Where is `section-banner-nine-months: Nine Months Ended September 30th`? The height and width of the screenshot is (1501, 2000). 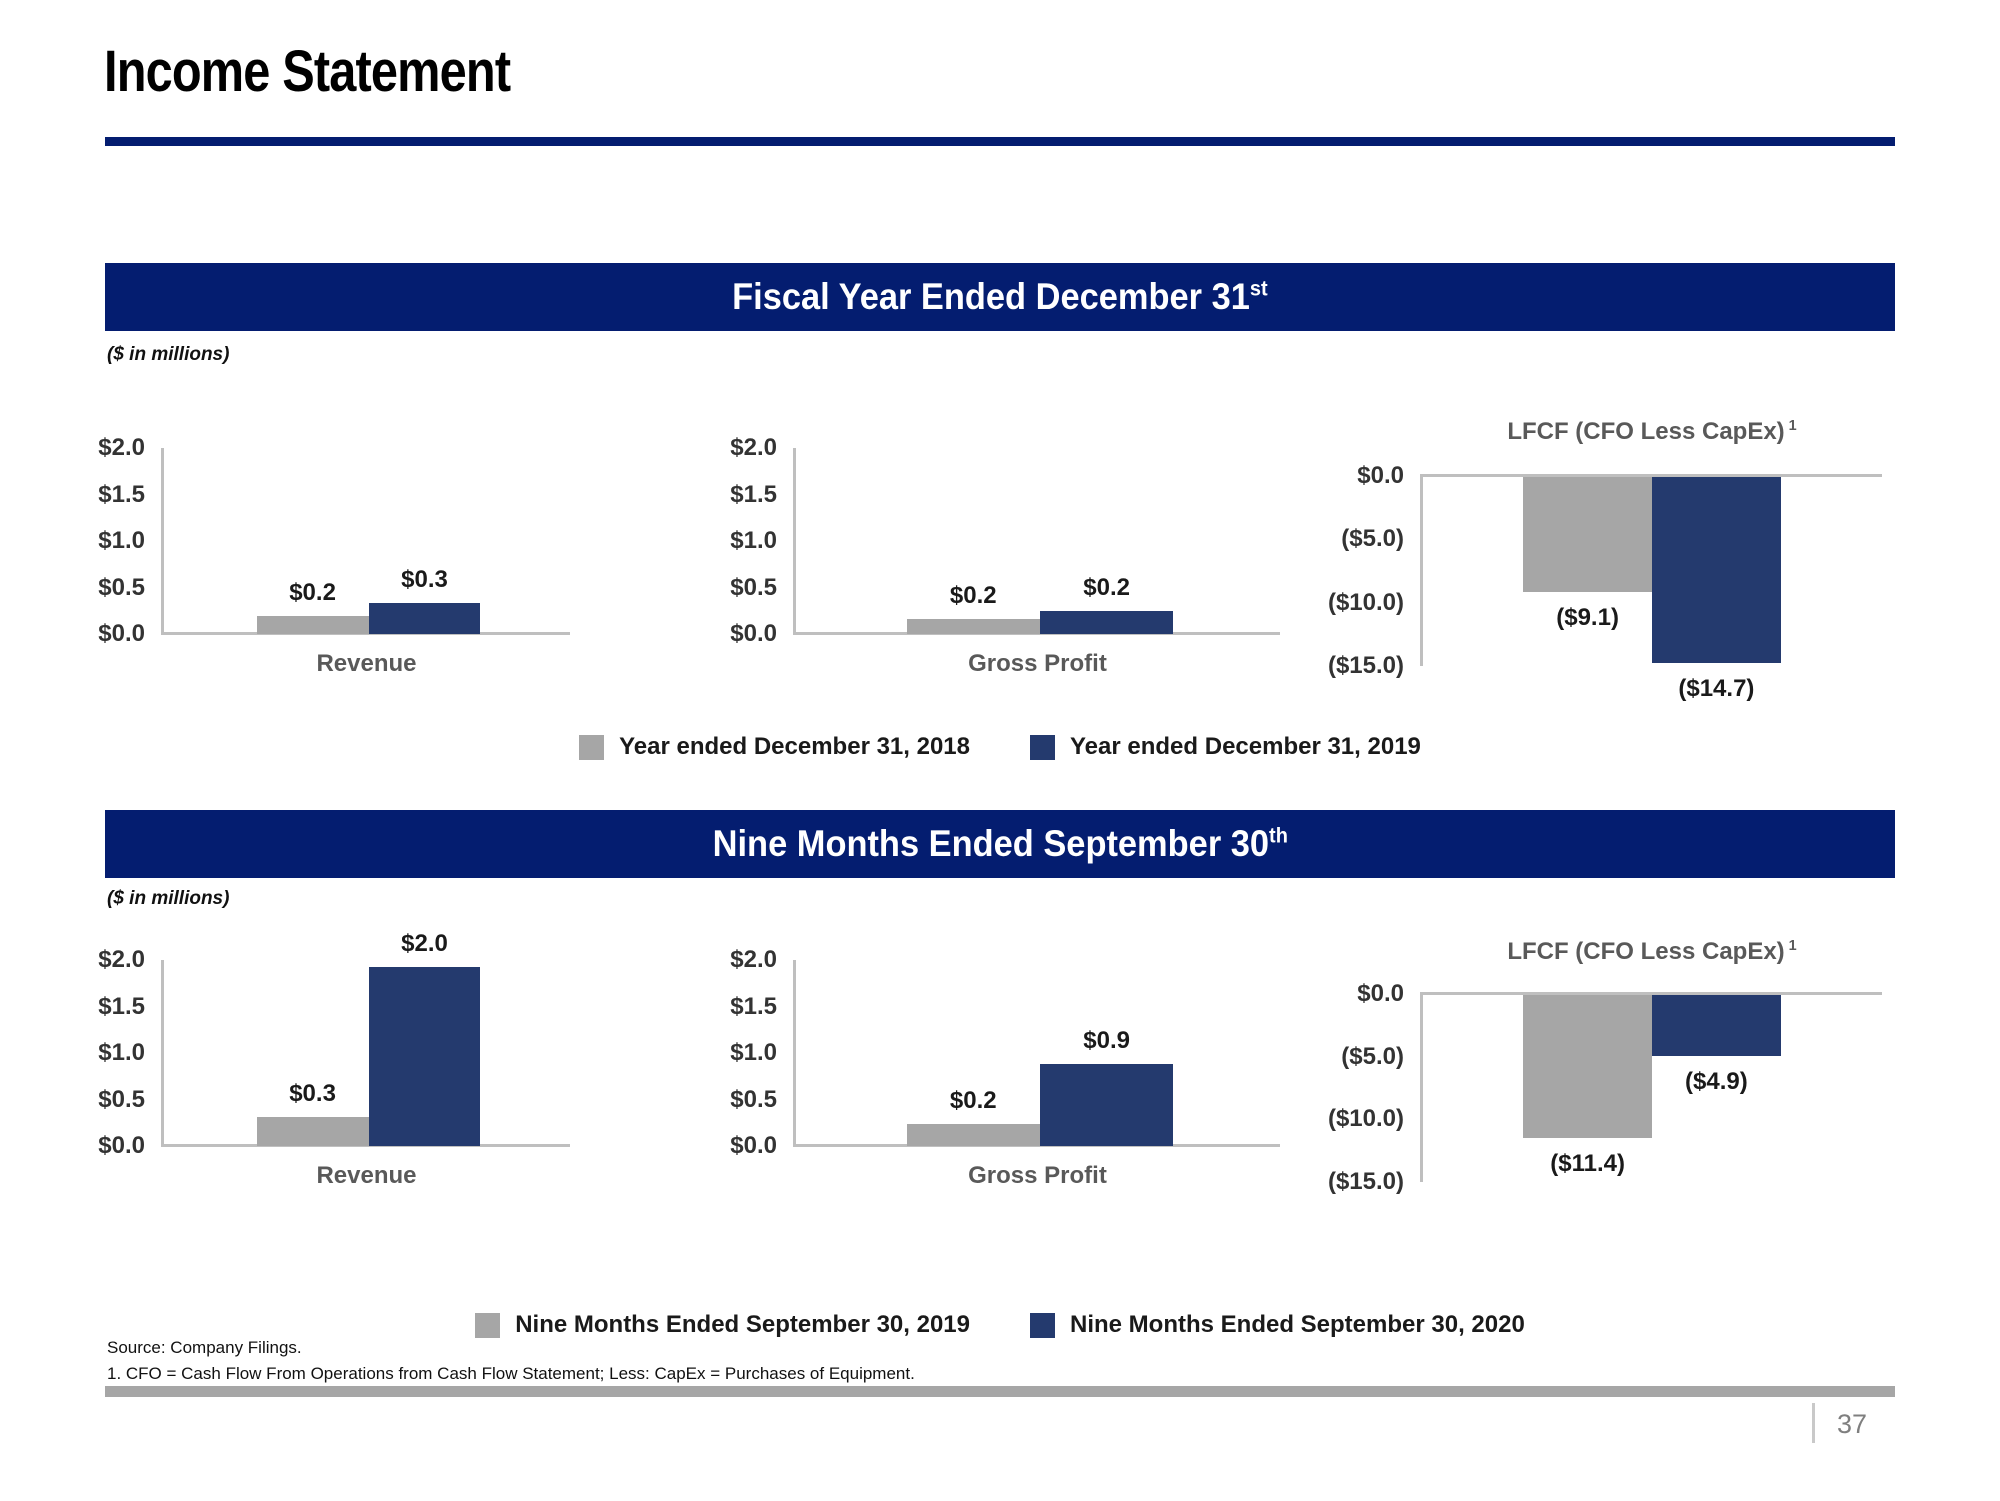 section-banner-nine-months: Nine Months Ended September 30th is located at coordinates (1000, 844).